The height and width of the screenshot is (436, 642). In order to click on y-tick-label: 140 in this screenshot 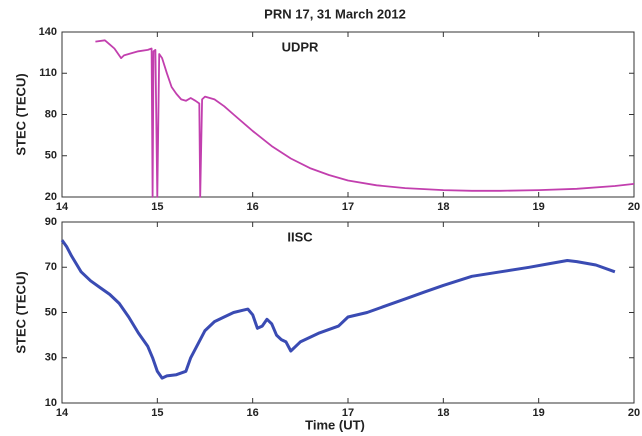, I will do `click(48, 32)`.